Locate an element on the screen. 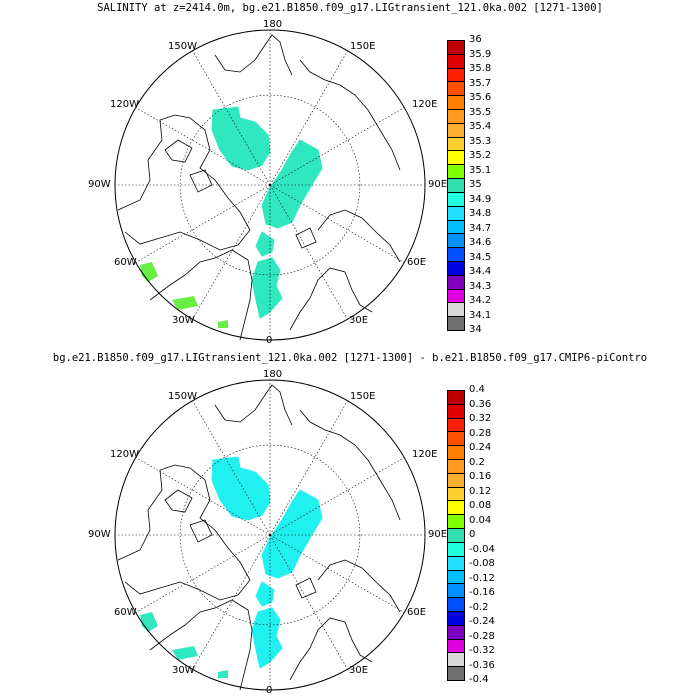 This screenshot has height=700, width=700. longitude-label-top: 180 is located at coordinates (273, 24).